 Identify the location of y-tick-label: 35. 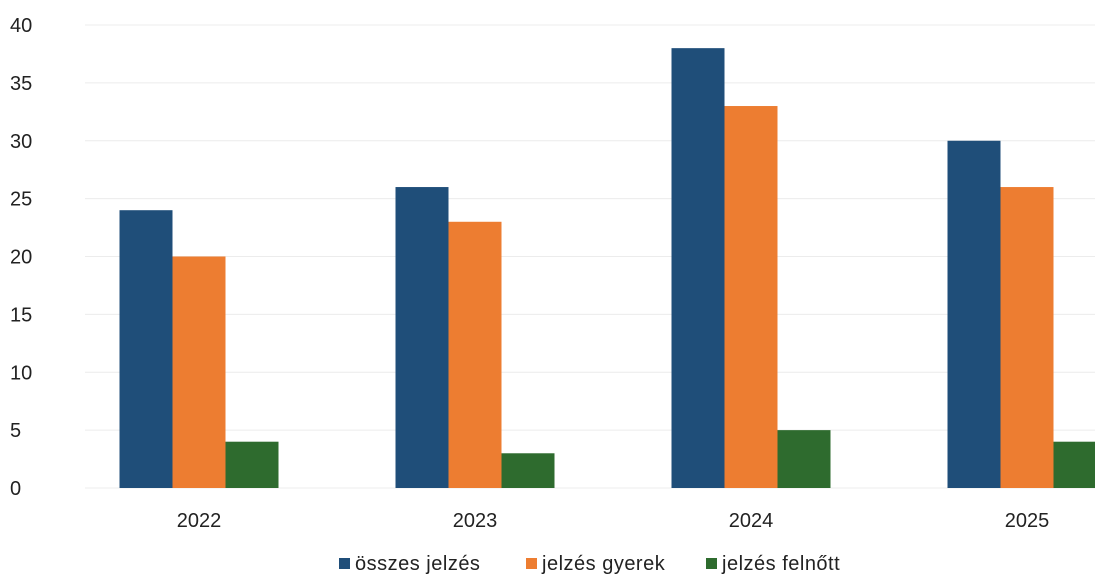
(21, 84).